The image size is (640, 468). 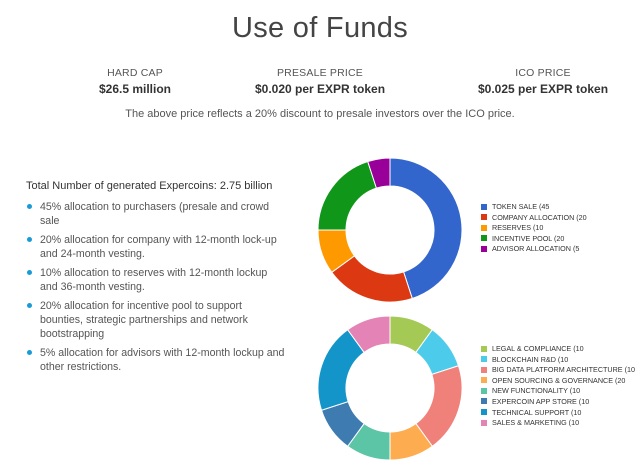 What do you see at coordinates (537, 412) in the screenshot?
I see `legend-label: TECHNICAL SUPPORT (10` at bounding box center [537, 412].